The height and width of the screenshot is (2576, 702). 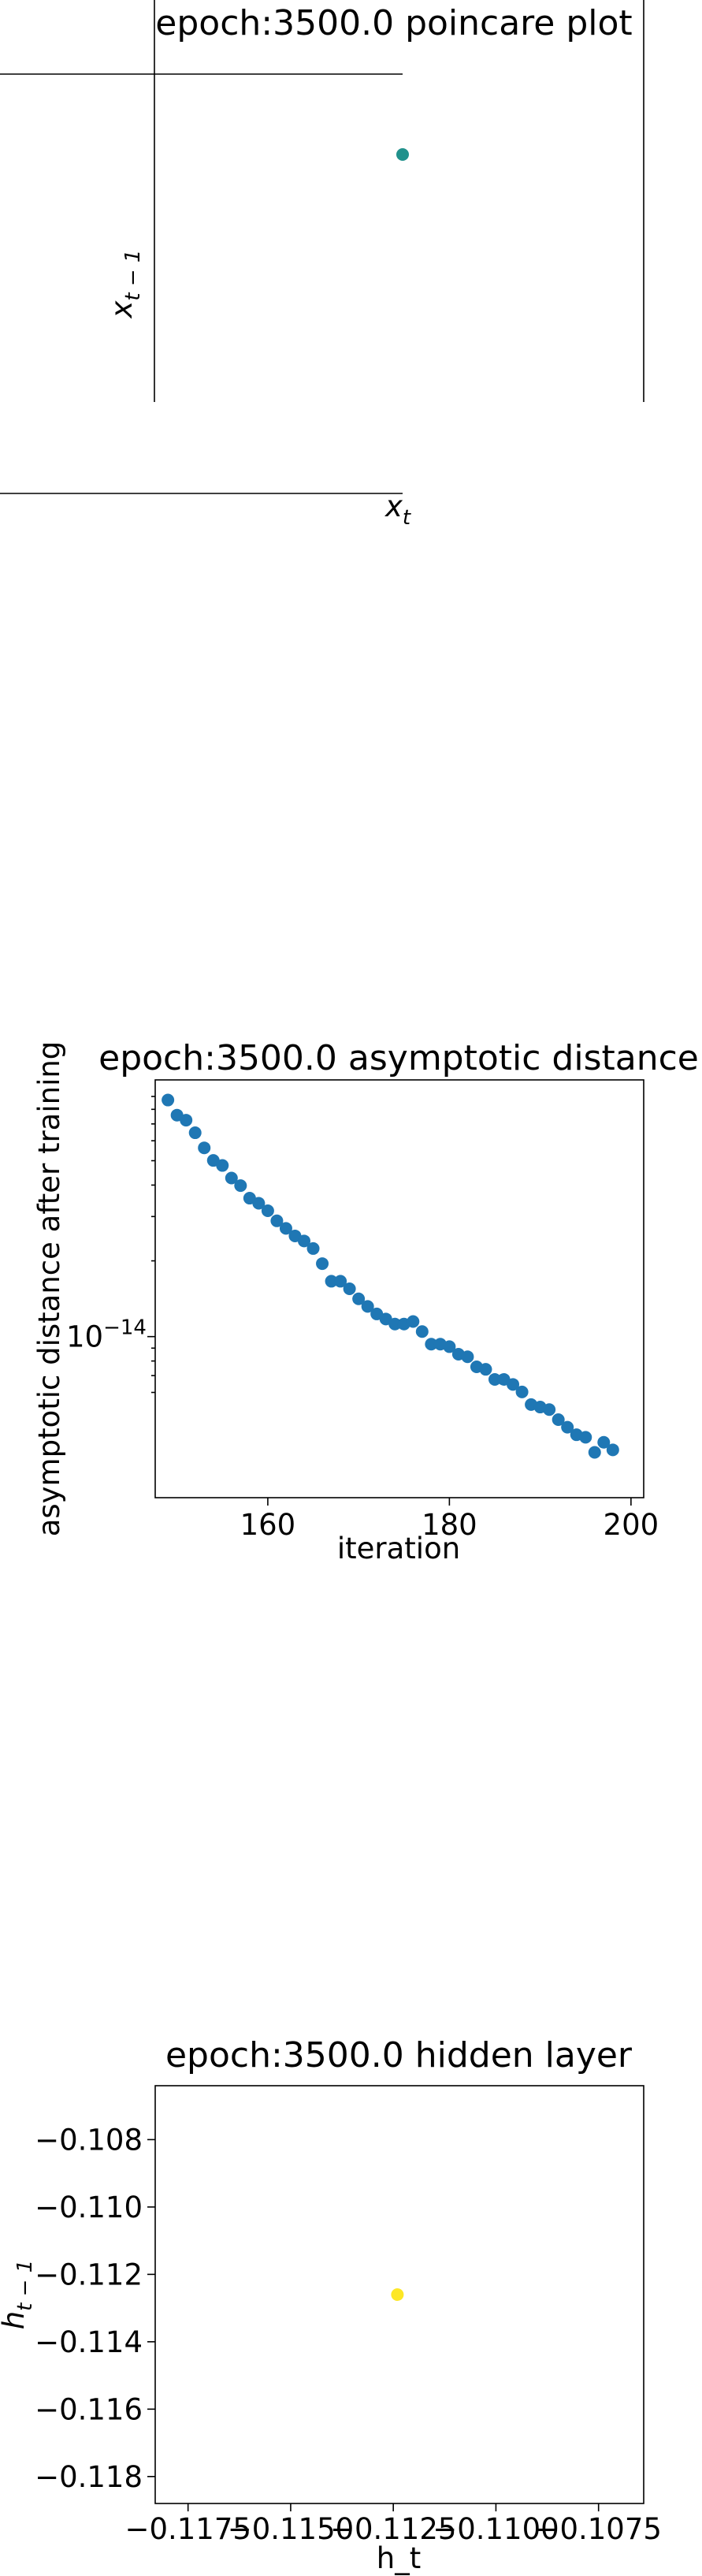 What do you see at coordinates (496, 2529) in the screenshot?
I see `x-tick-label: −0.1100` at bounding box center [496, 2529].